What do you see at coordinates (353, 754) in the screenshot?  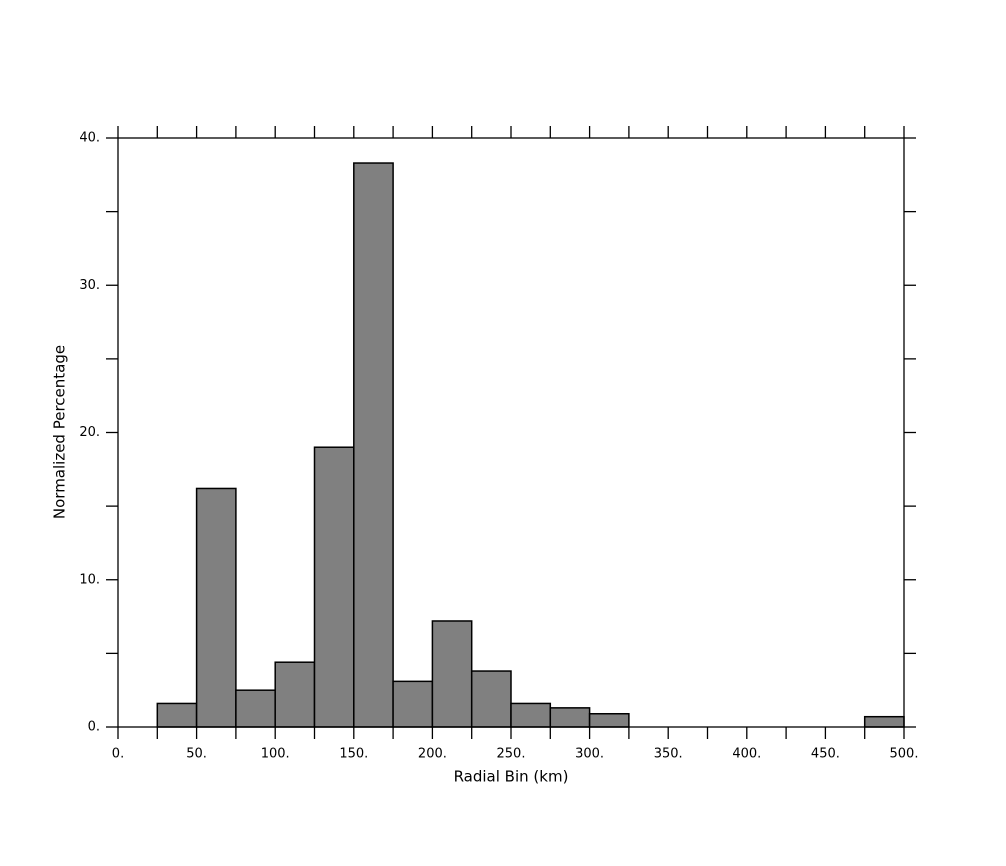 I see `x-tick-label: 150.` at bounding box center [353, 754].